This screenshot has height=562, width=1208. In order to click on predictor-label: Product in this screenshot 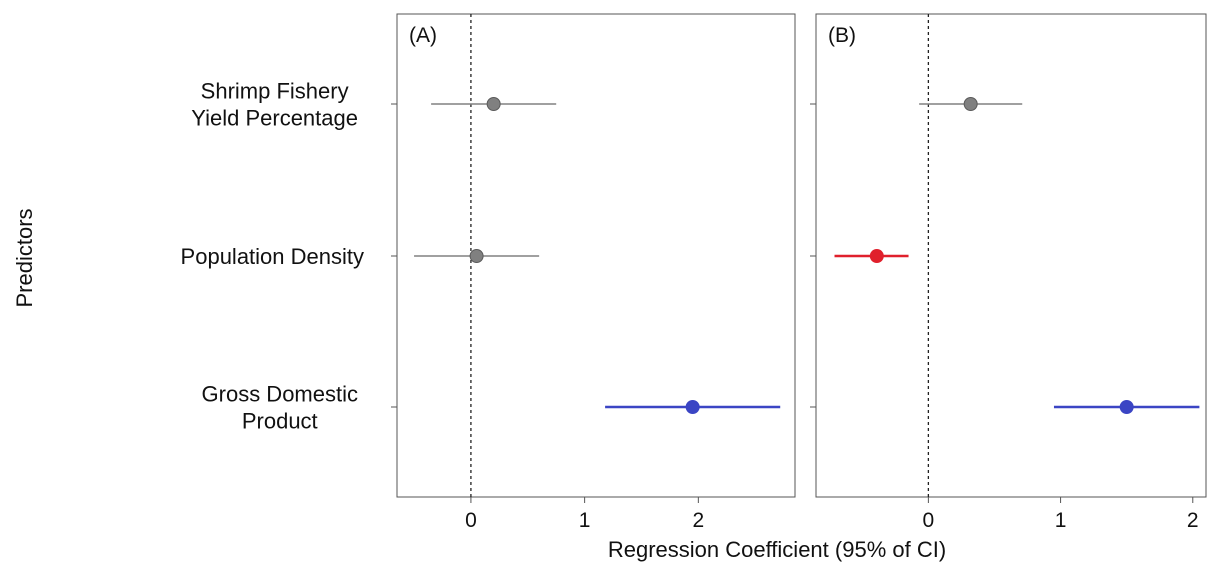, I will do `click(280, 421)`.